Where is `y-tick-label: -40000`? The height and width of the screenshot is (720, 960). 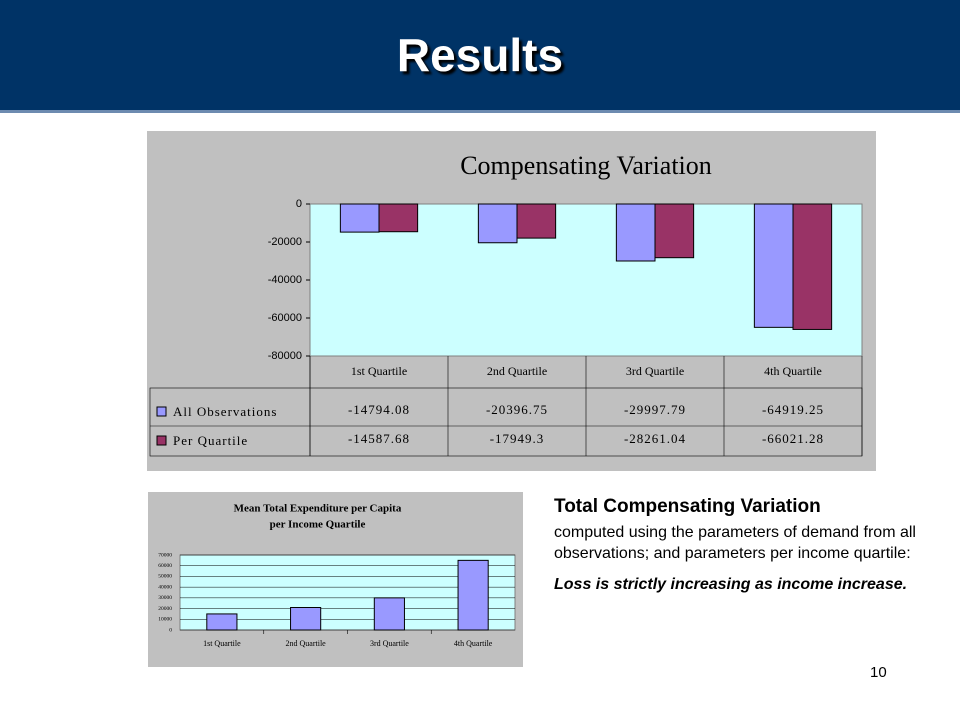 y-tick-label: -40000 is located at coordinates (285, 280).